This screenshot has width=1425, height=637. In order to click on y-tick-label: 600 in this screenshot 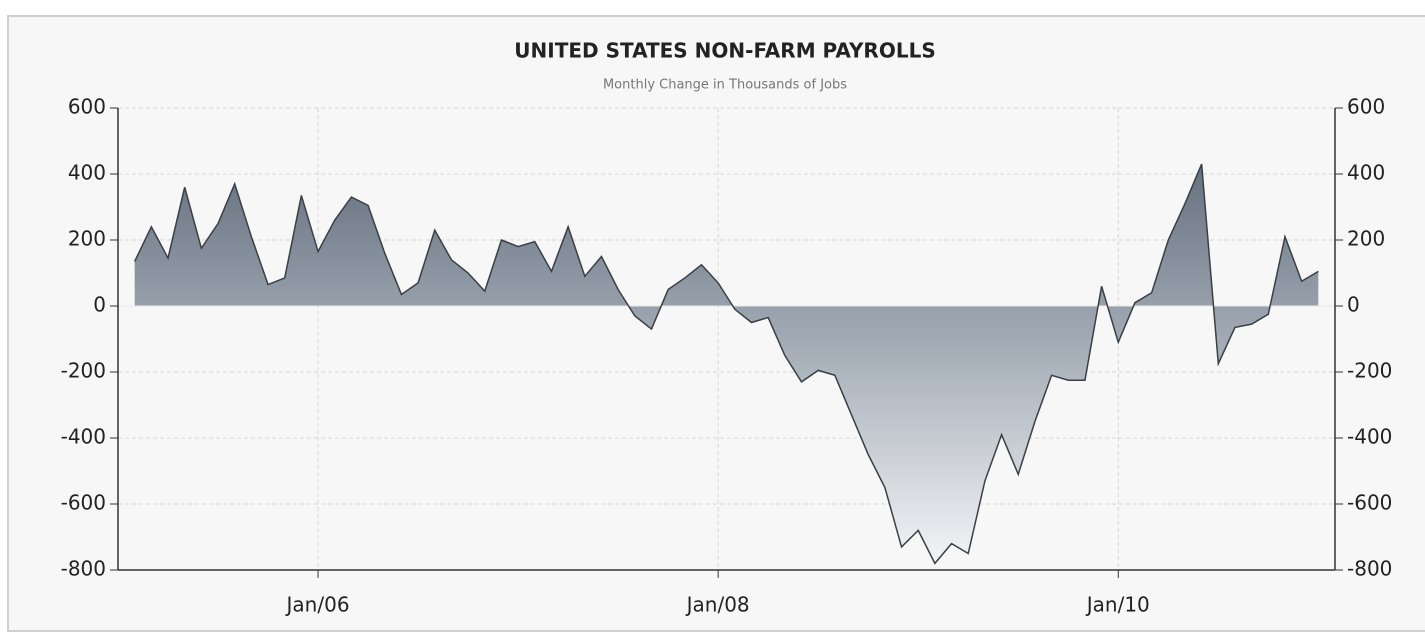, I will do `click(87, 107)`.